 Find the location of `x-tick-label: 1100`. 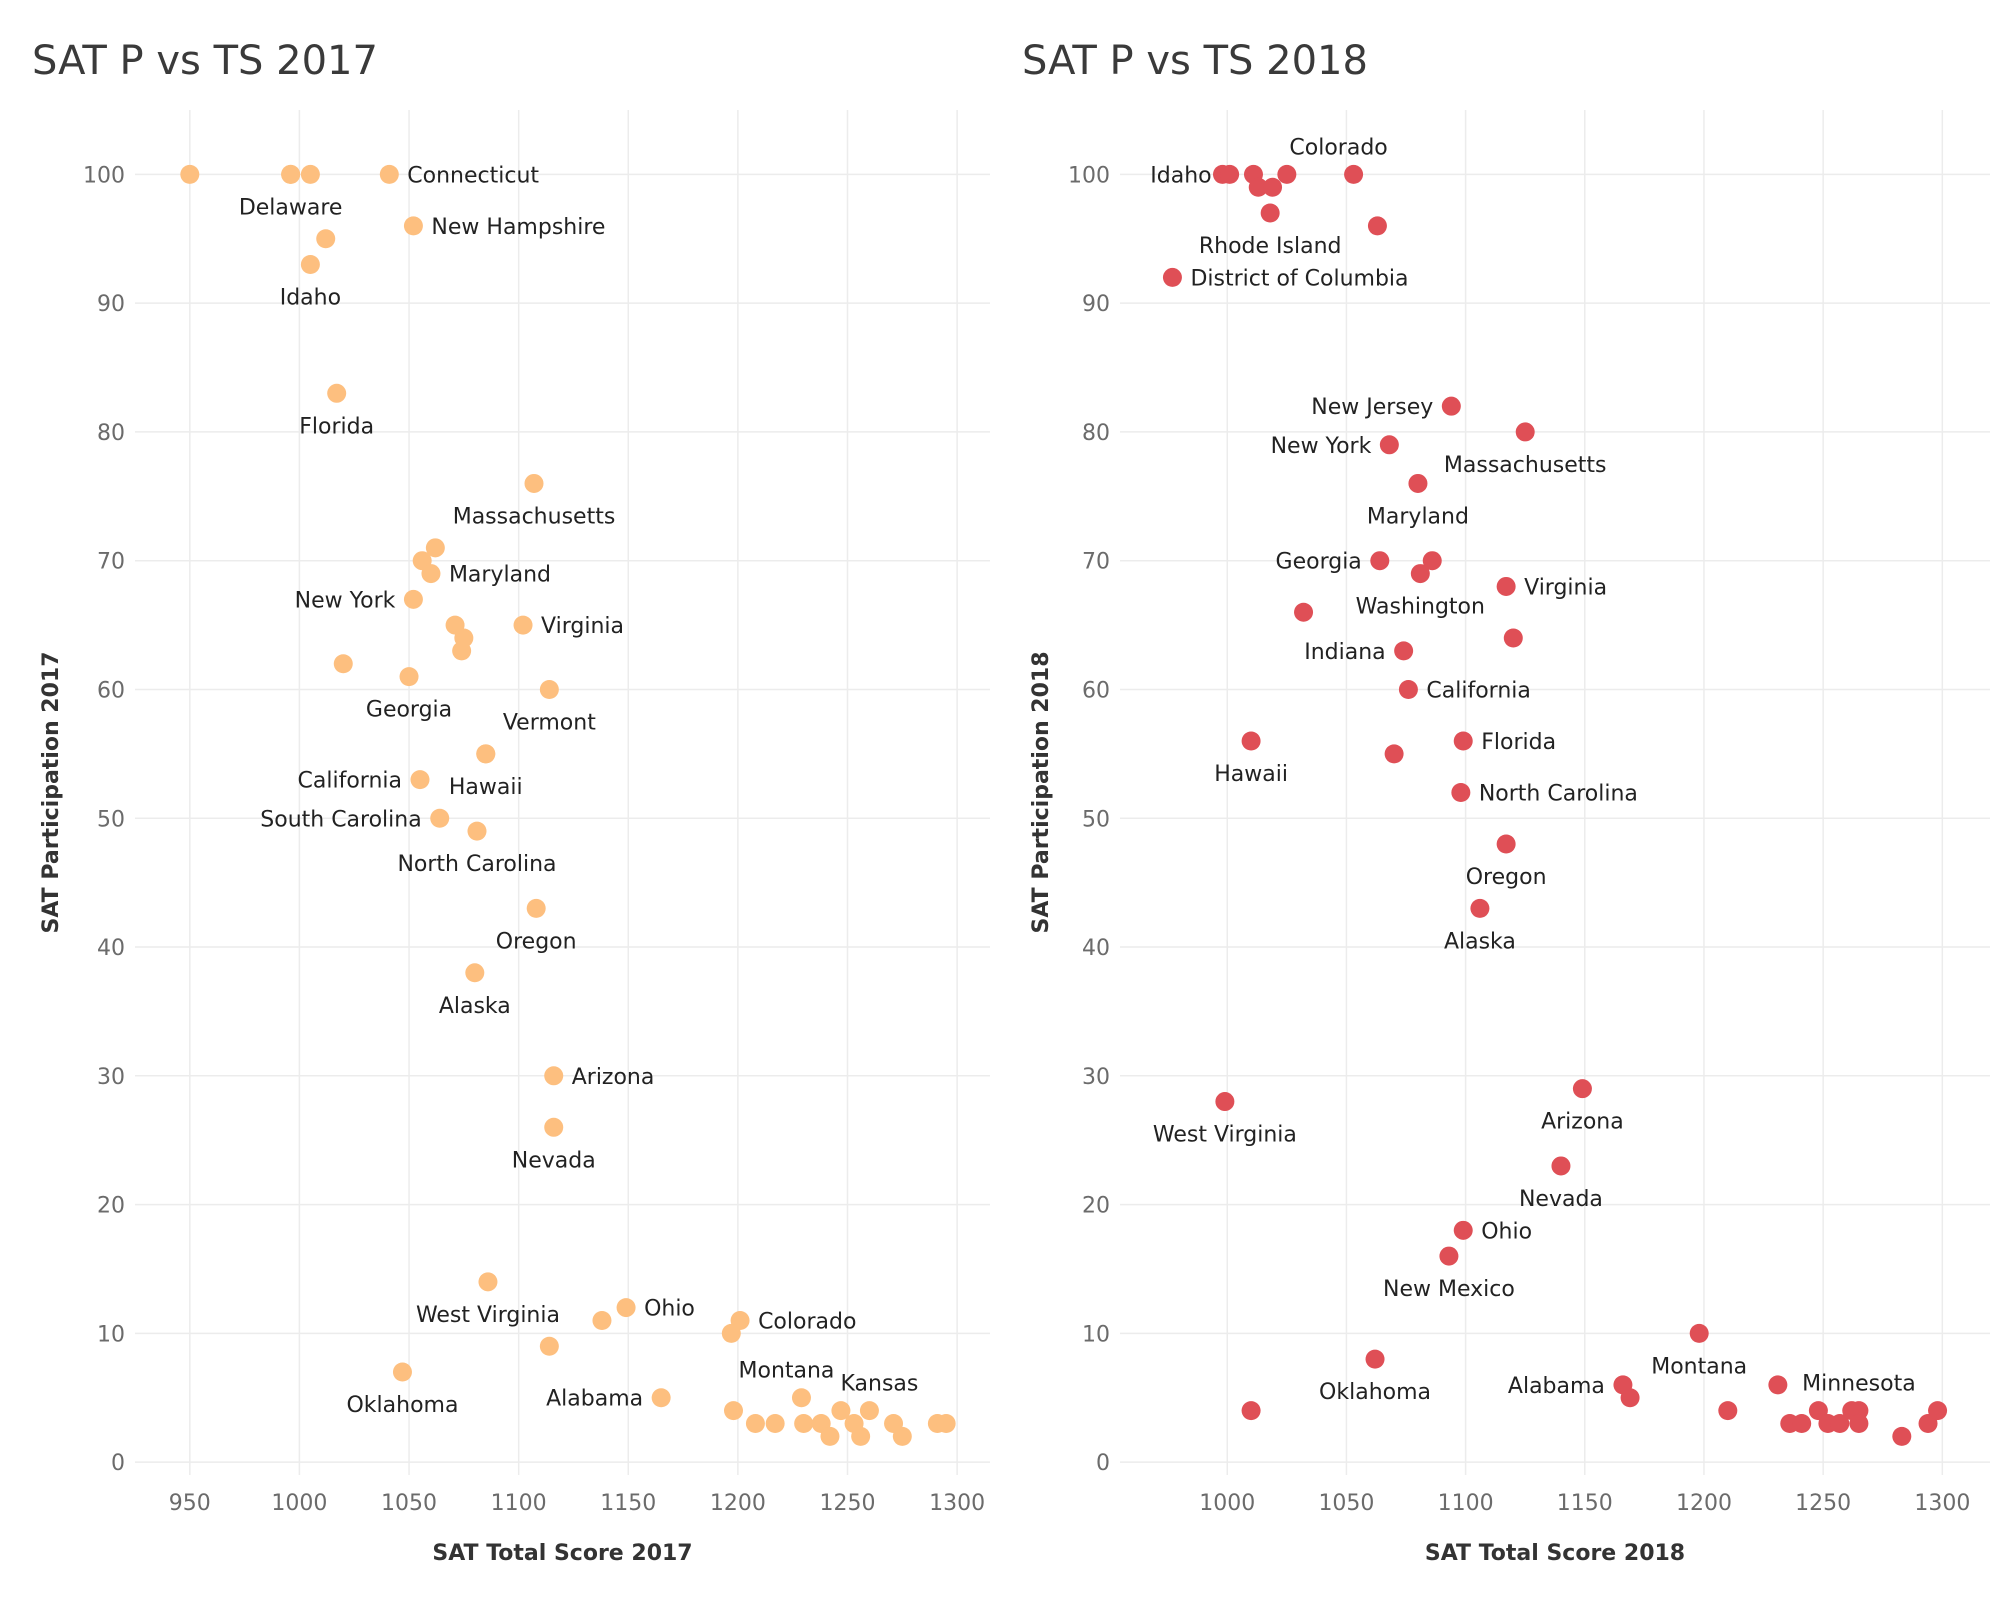

x-tick-label: 1100 is located at coordinates (519, 1503).